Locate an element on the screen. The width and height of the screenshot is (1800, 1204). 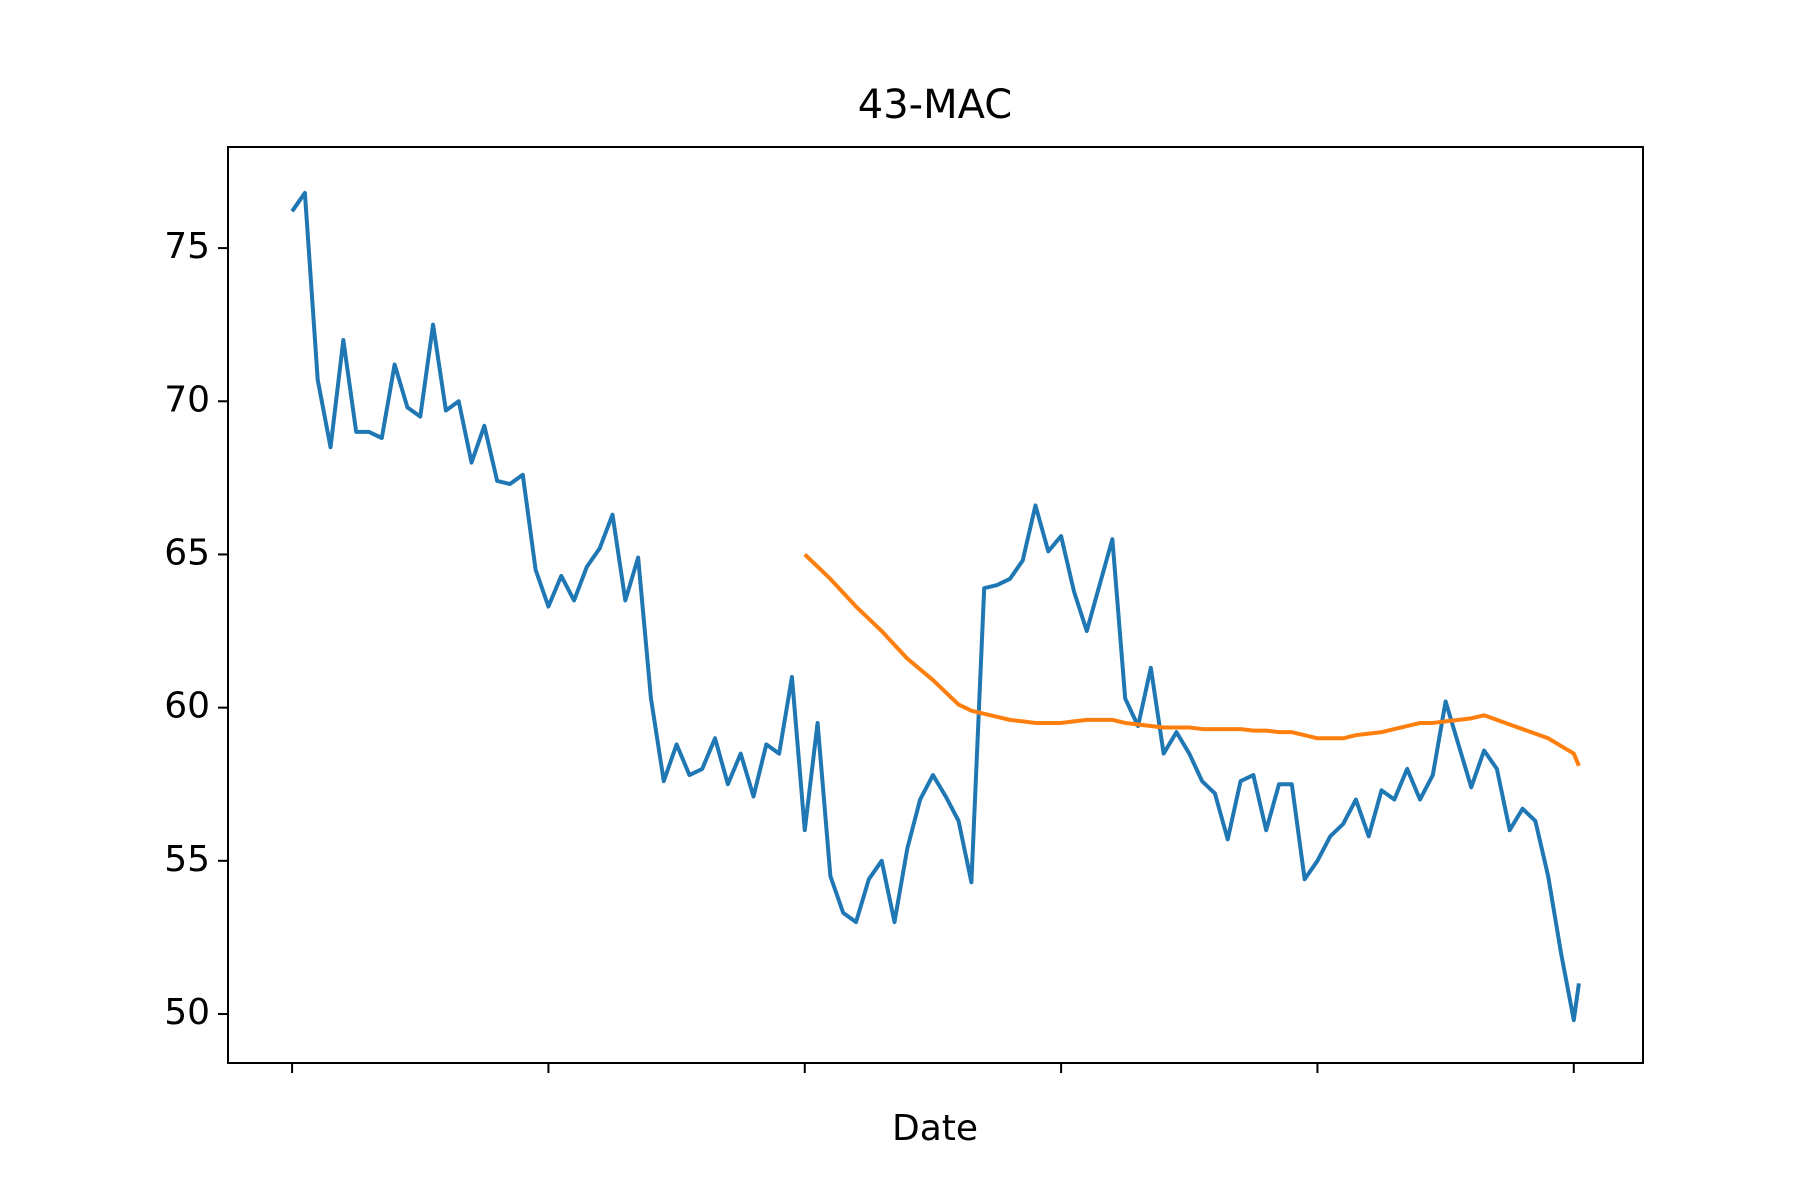
y-tick-label: 55 is located at coordinates (187, 859).